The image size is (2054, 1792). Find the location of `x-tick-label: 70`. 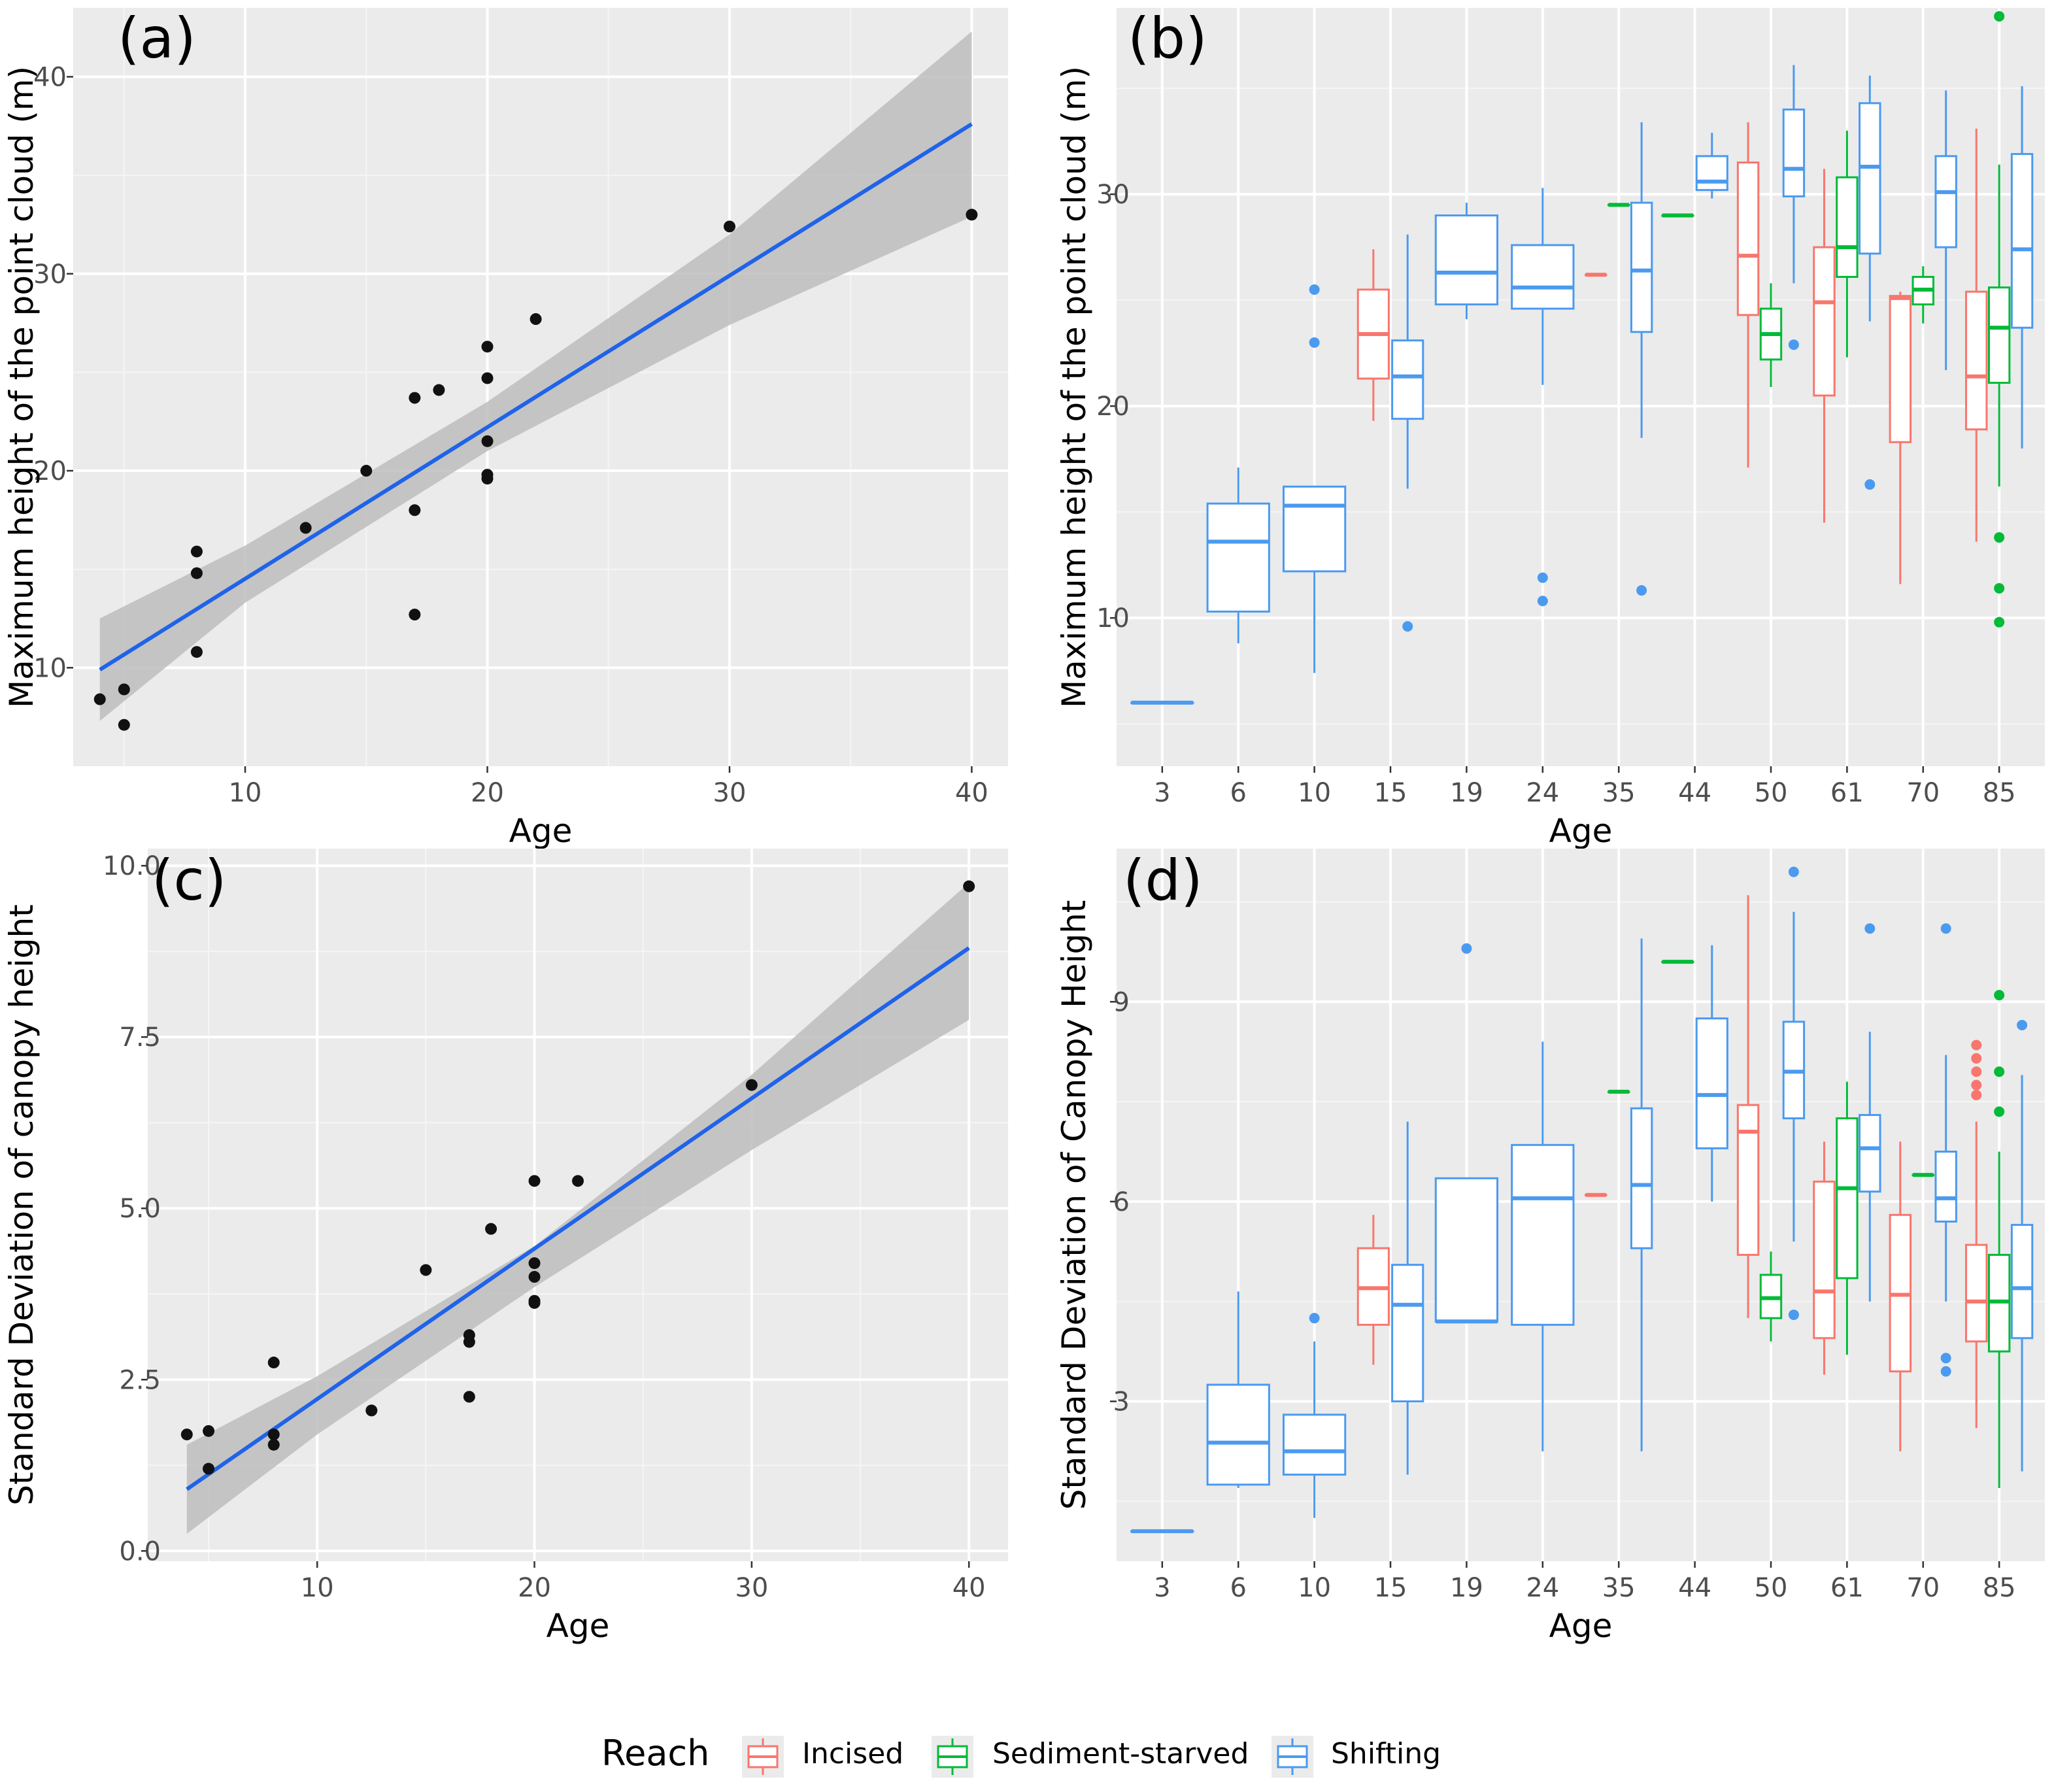

x-tick-label: 70 is located at coordinates (1923, 793).